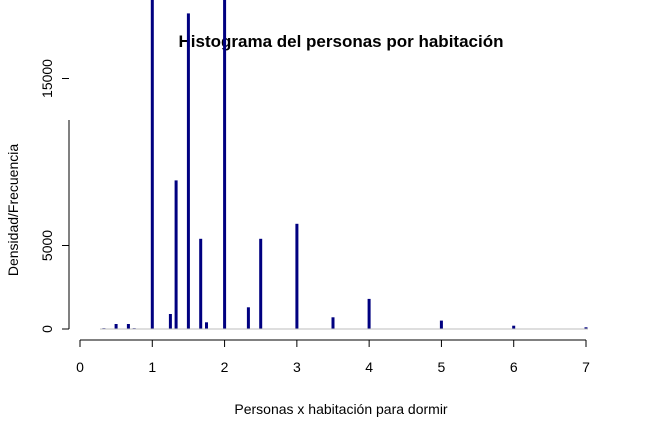 The width and height of the screenshot is (647, 437). I want to click on x-tick-label: 2, so click(225, 367).